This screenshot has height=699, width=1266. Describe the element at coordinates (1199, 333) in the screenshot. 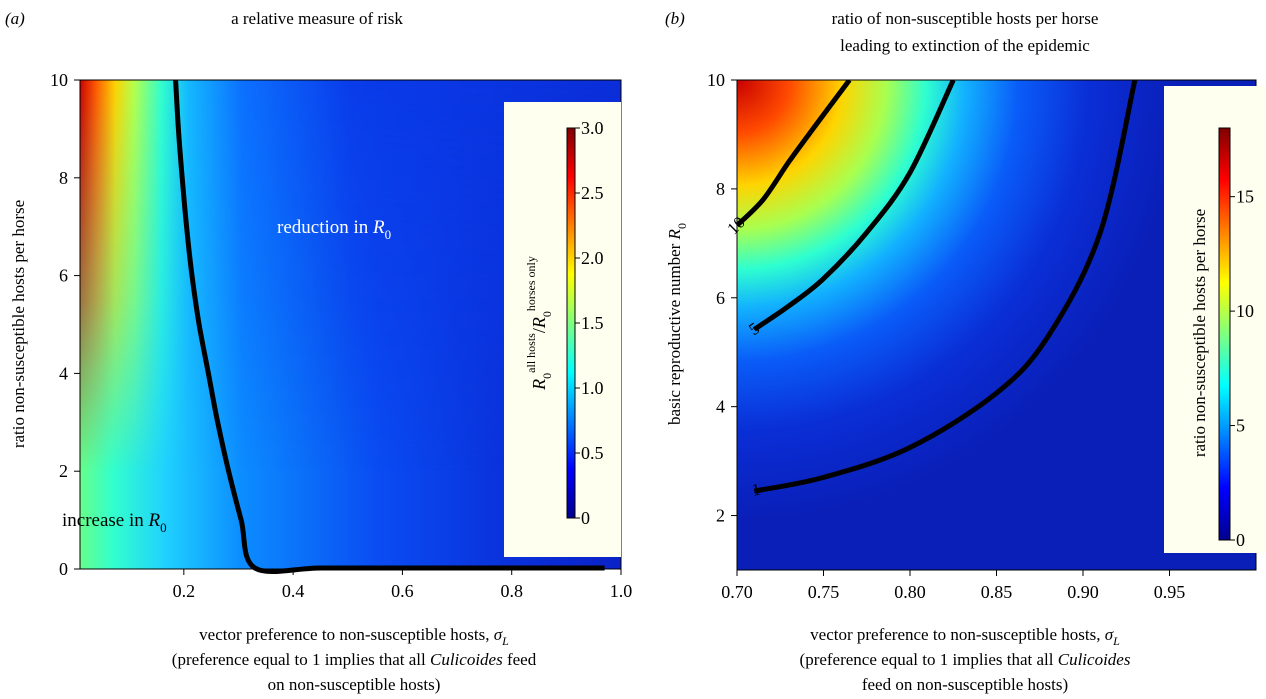

I see `panel-b-colorbar-label: ratio non-susceptible hosts per horse` at that location.